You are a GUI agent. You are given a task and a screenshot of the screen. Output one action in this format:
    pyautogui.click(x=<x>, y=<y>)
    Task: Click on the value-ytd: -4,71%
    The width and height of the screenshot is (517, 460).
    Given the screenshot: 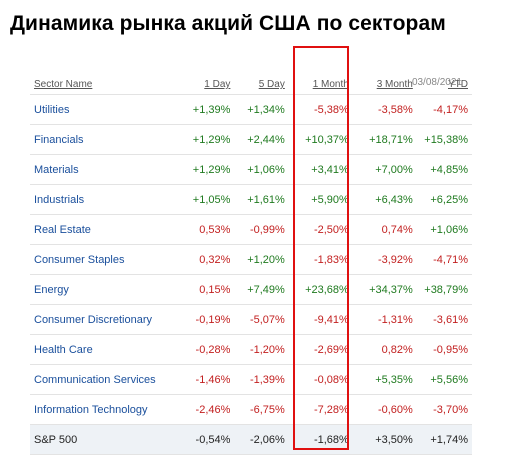 What is the action you would take?
    pyautogui.click(x=444, y=259)
    